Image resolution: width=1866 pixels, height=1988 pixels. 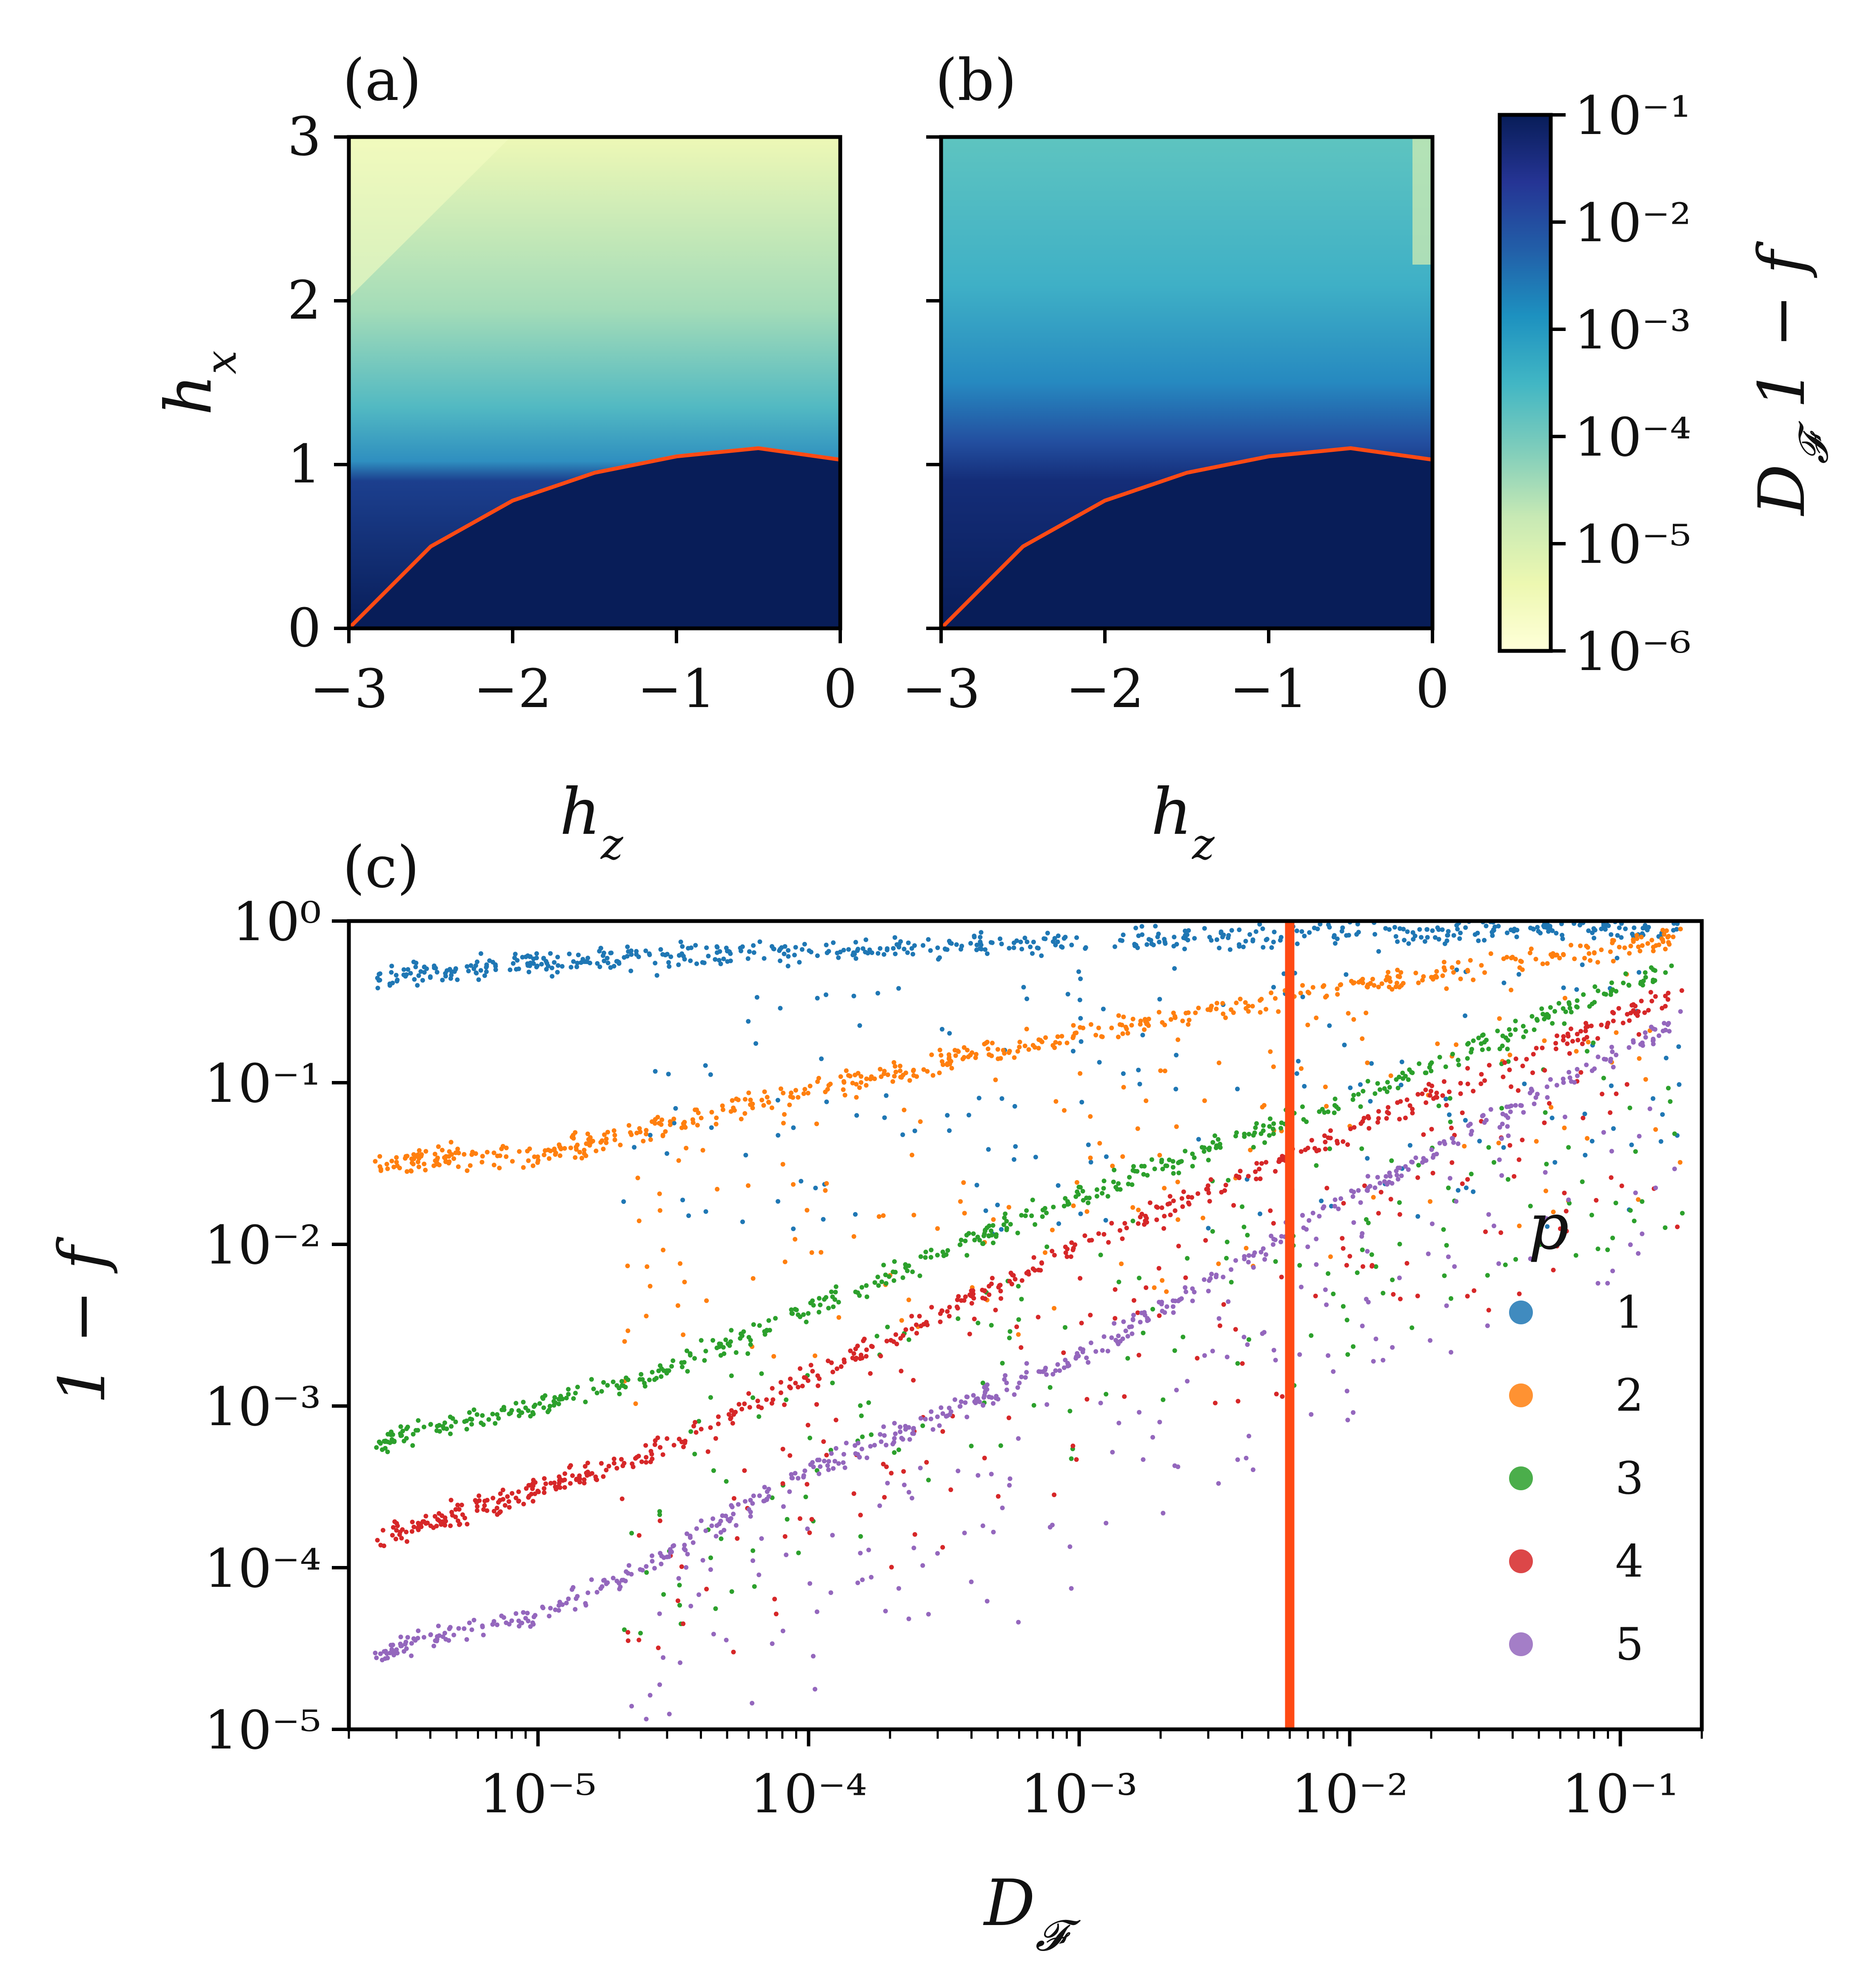 I want to click on y-tick-label-c: 10⁻², so click(x=262, y=1245).